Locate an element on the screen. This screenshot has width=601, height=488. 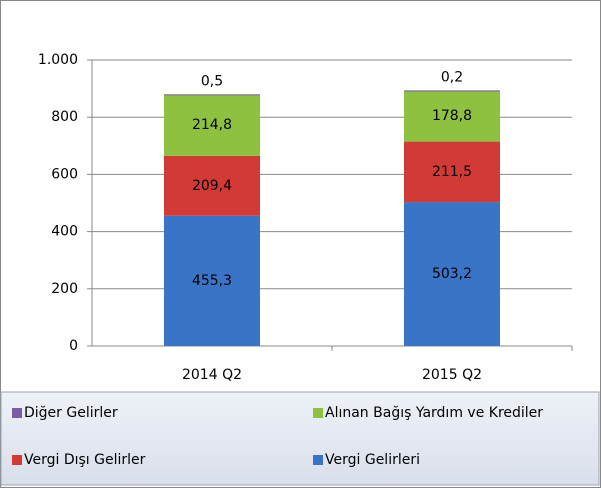
y-tick-label: 1.000 is located at coordinates (58, 60).